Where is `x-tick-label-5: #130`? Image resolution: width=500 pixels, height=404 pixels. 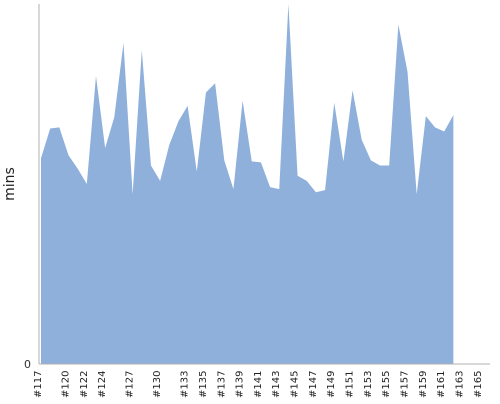
x-tick-label-5: #130 is located at coordinates (157, 384).